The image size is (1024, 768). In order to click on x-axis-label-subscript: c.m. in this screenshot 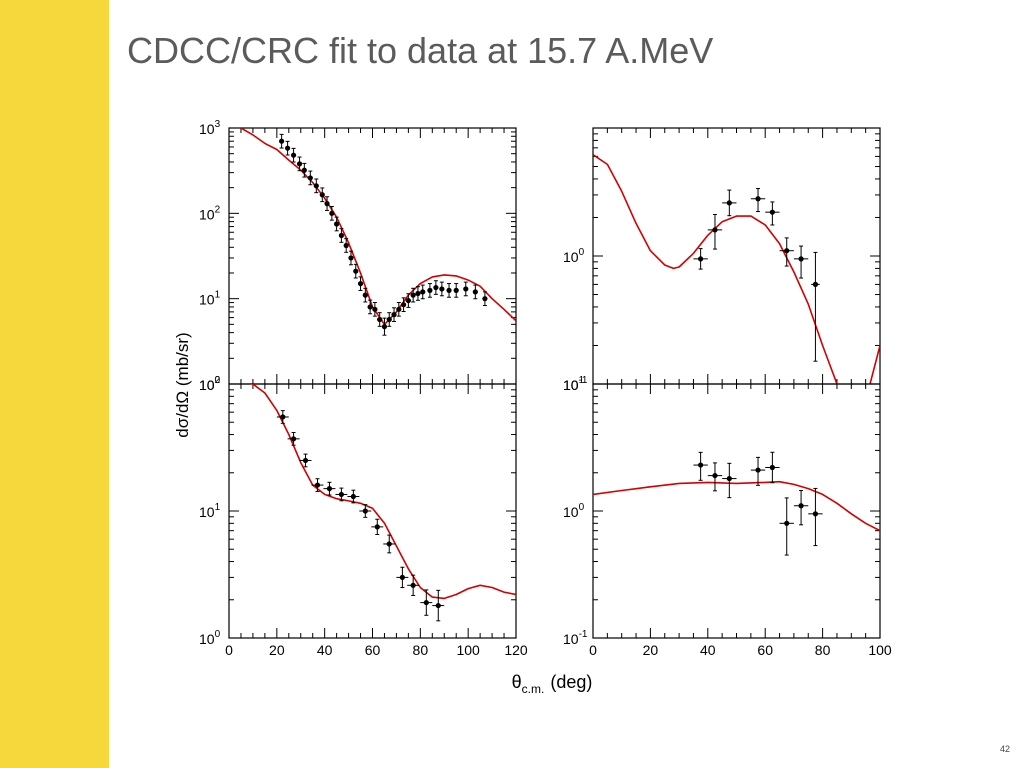, I will do `click(533, 689)`.